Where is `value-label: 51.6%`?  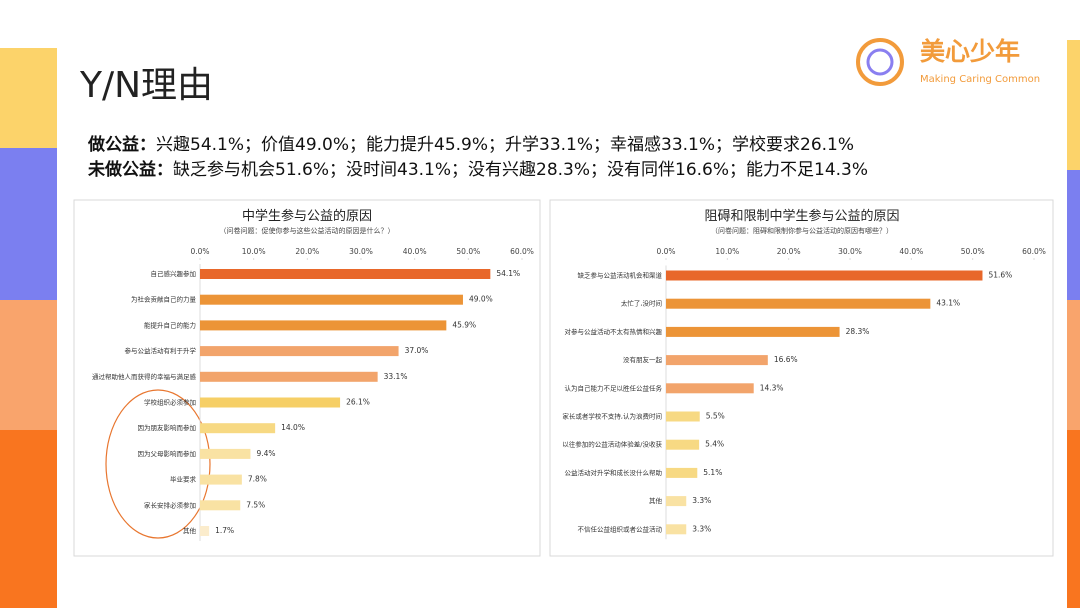 value-label: 51.6% is located at coordinates (1000, 275).